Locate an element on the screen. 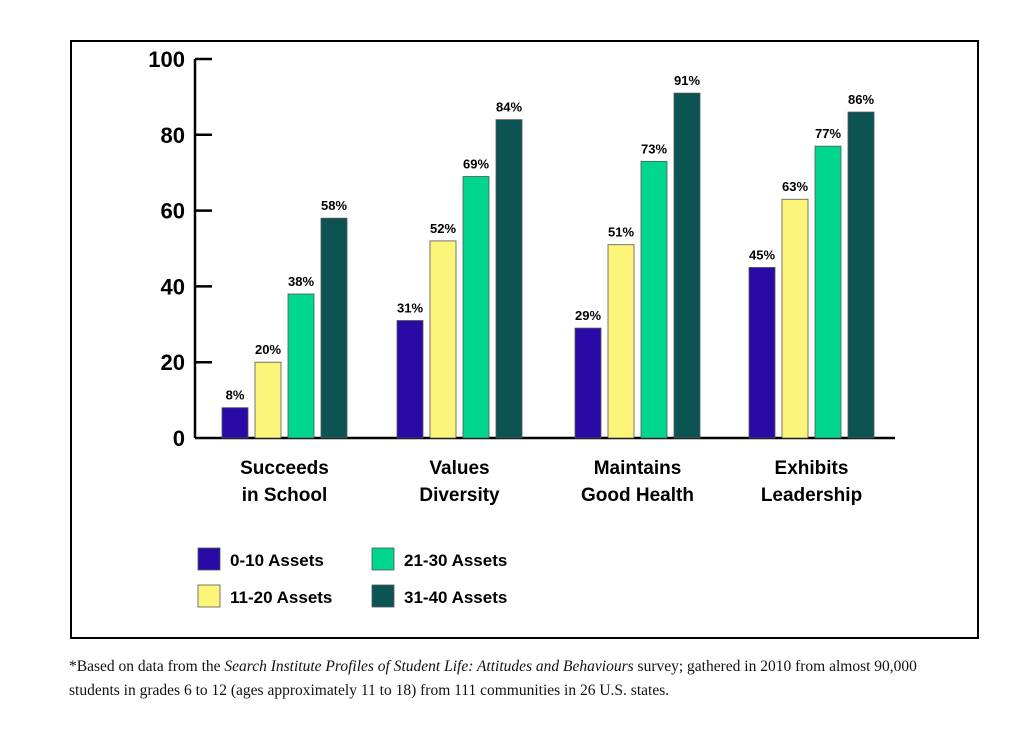  category-label: in School is located at coordinates (285, 495).